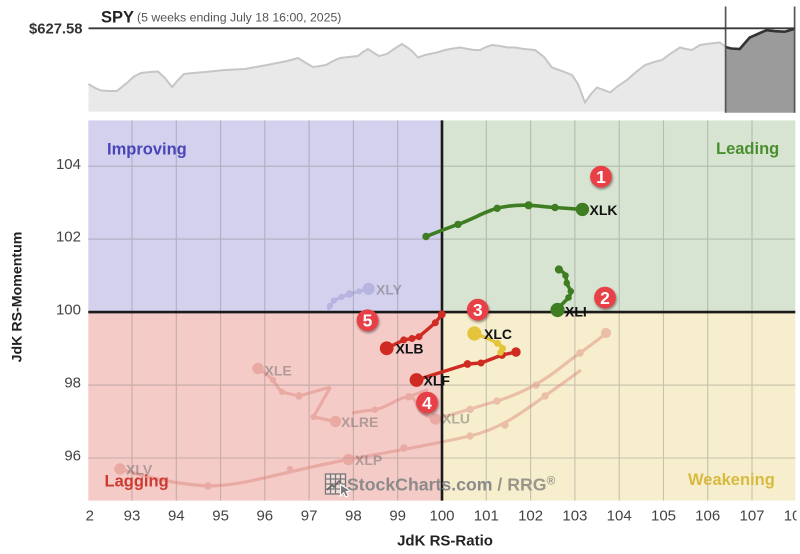  I want to click on svg-text: 95, so click(220, 516).